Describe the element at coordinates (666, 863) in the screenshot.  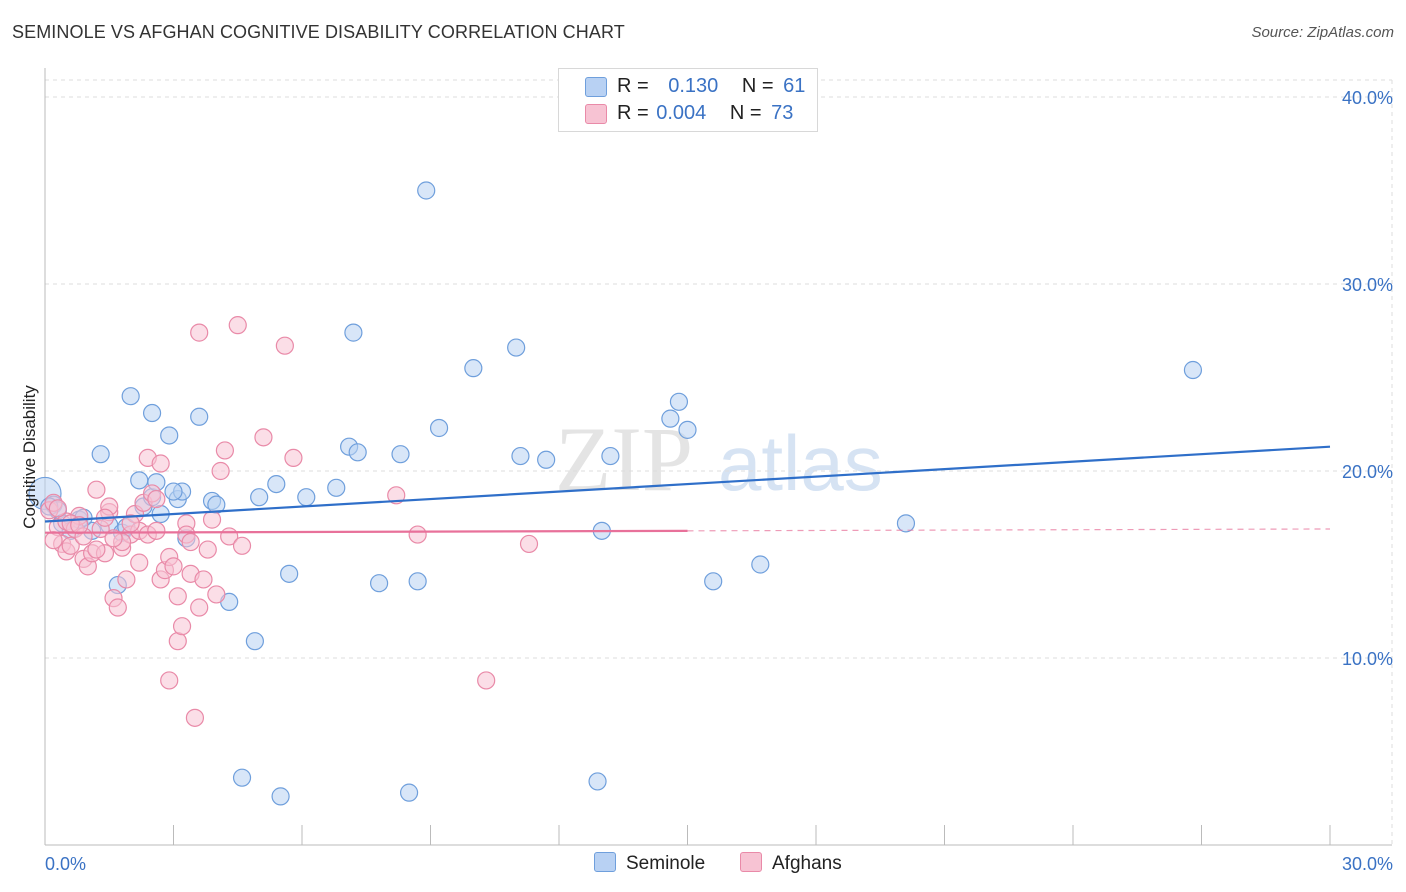
I see `seminole-legend-label: Seminole` at that location.